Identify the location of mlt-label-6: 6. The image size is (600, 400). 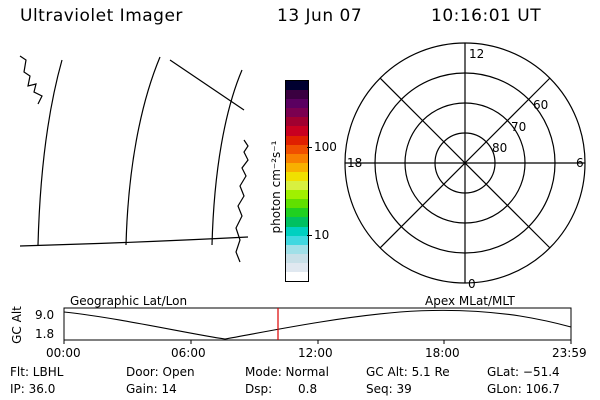
(580, 163).